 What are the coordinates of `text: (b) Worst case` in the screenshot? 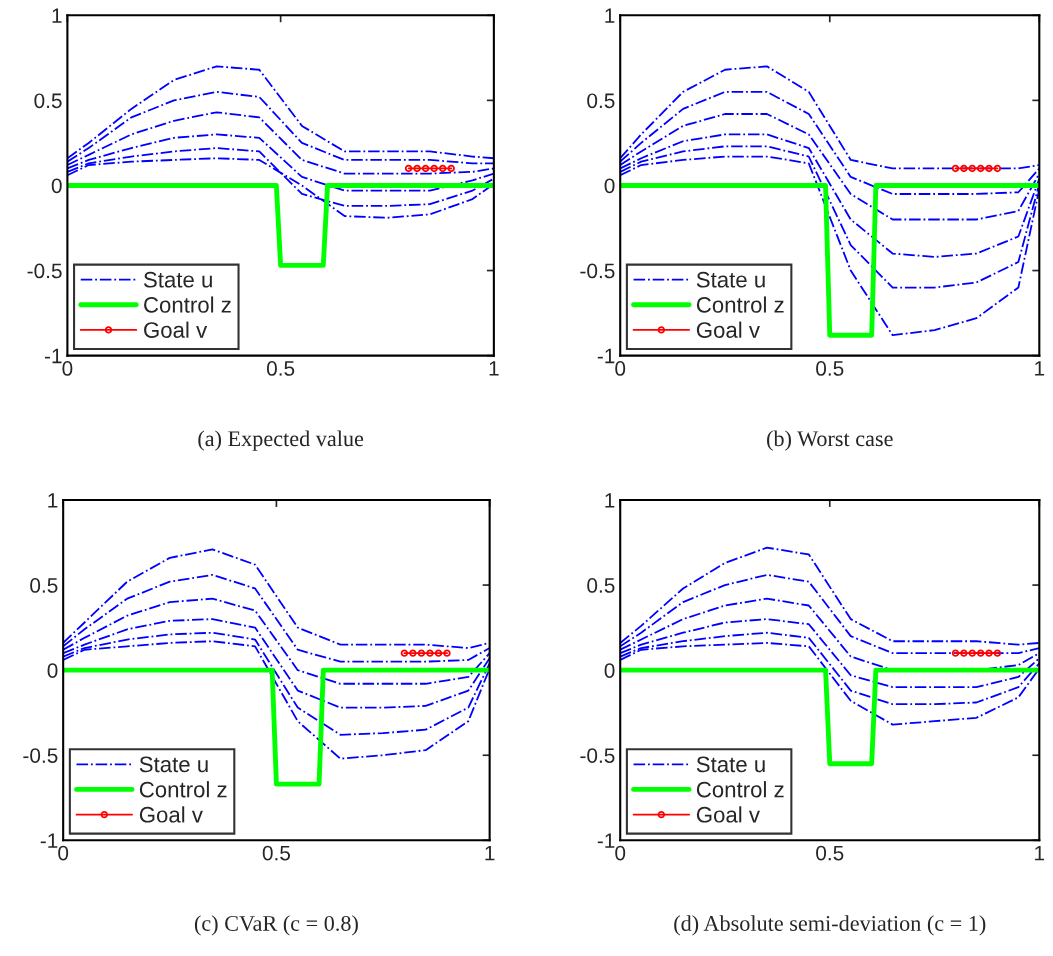 It's located at (830, 440).